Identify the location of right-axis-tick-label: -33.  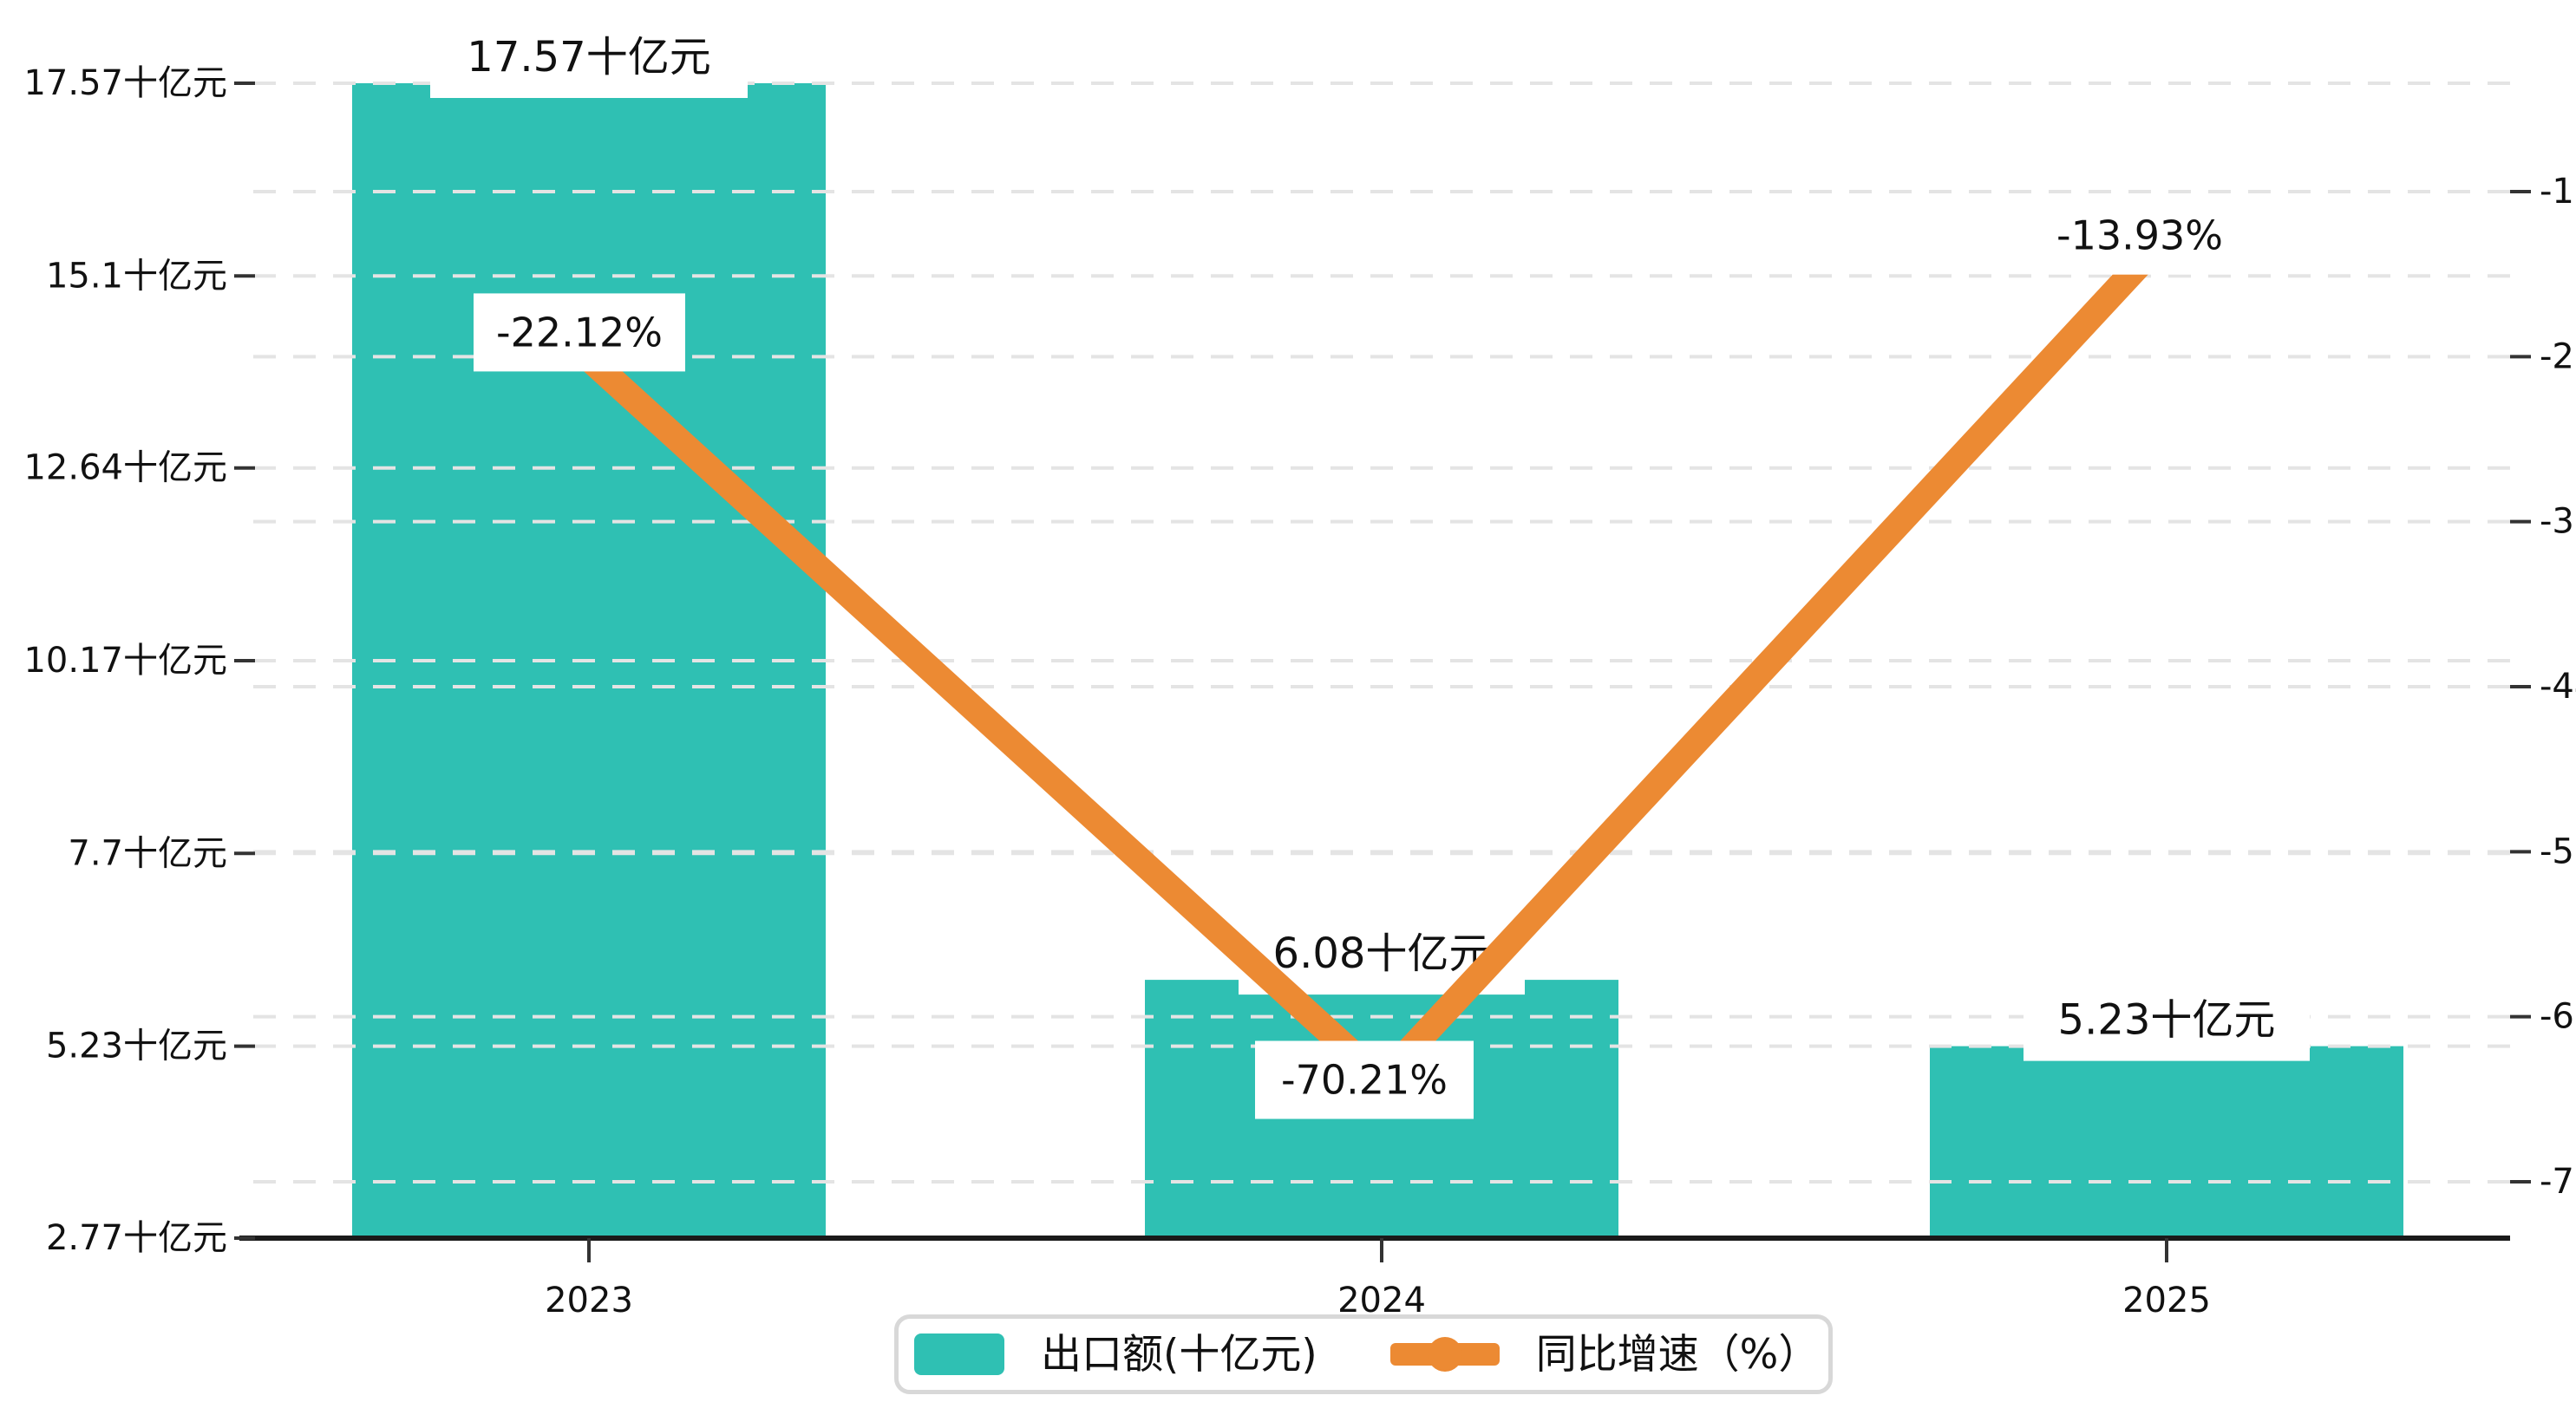
(2558, 522).